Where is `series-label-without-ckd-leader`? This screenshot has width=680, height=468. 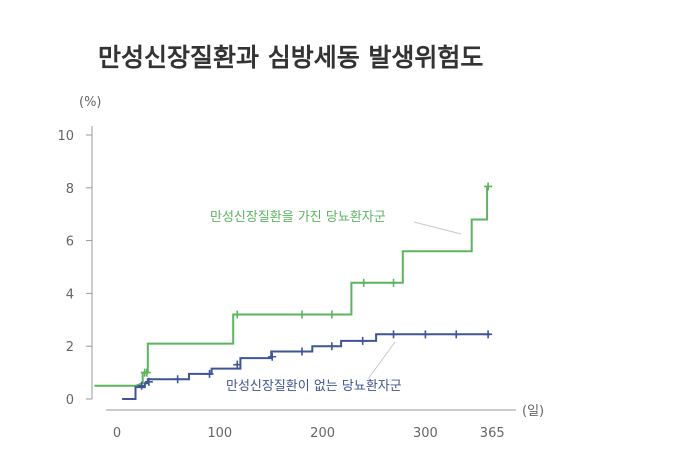 series-label-without-ckd-leader is located at coordinates (381, 360).